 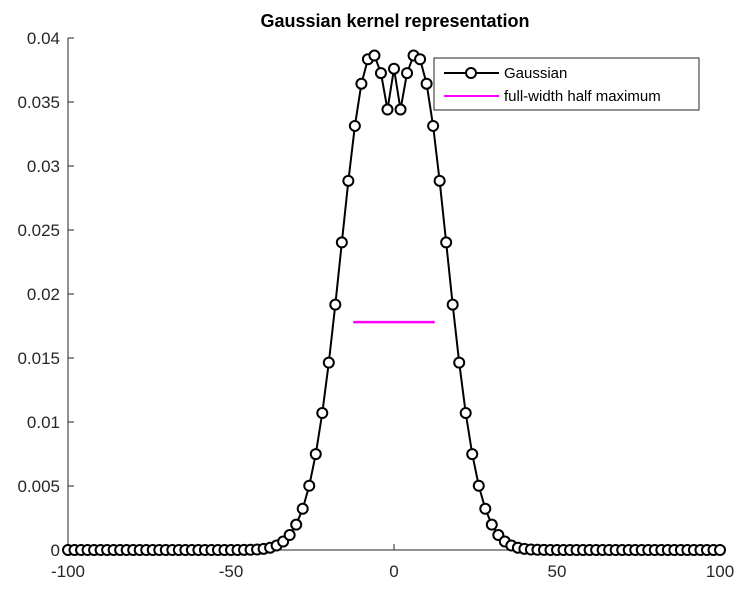 What do you see at coordinates (394, 21) in the screenshot?
I see `chart-title: Gaussian kernel representation` at bounding box center [394, 21].